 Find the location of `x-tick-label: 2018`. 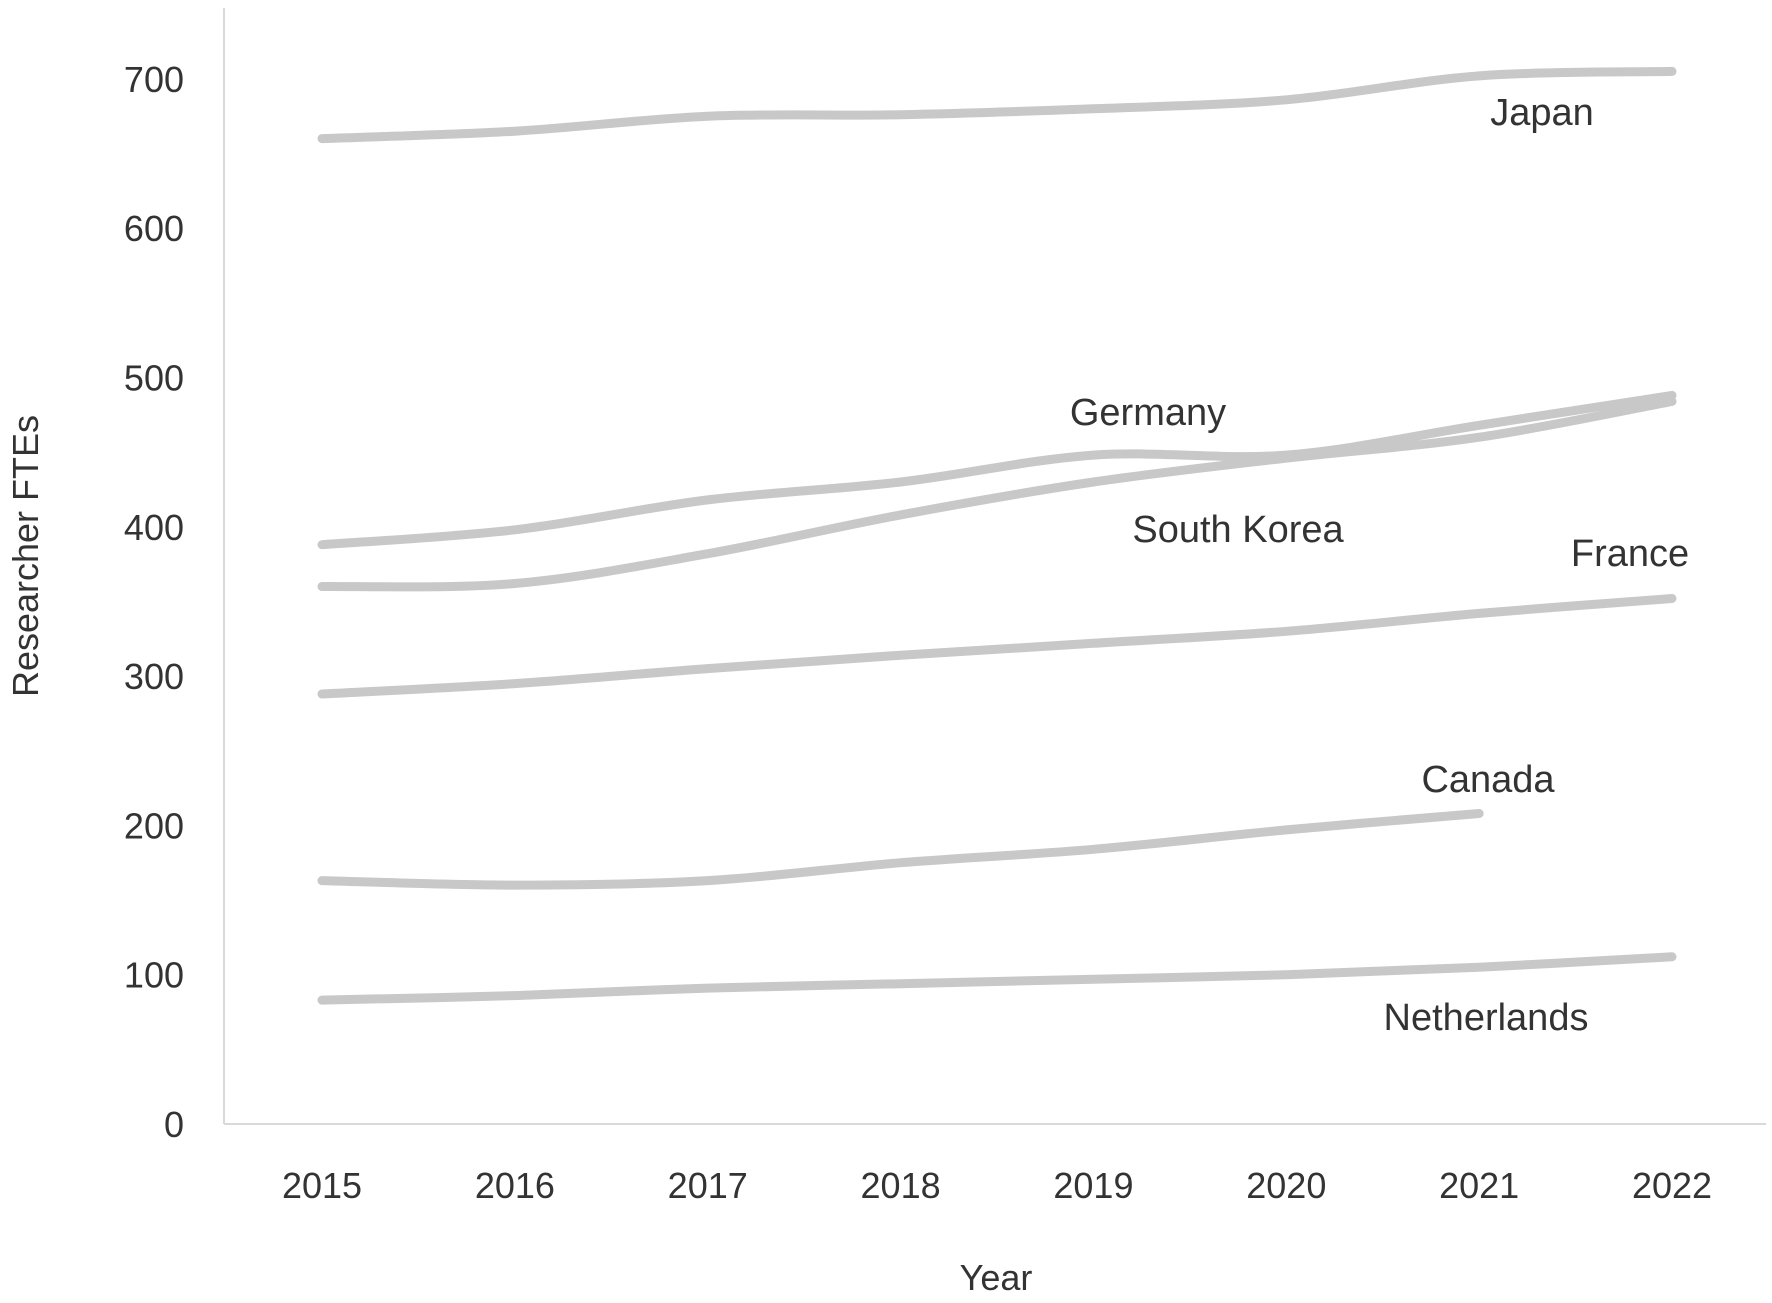

x-tick-label: 2018 is located at coordinates (901, 1185).